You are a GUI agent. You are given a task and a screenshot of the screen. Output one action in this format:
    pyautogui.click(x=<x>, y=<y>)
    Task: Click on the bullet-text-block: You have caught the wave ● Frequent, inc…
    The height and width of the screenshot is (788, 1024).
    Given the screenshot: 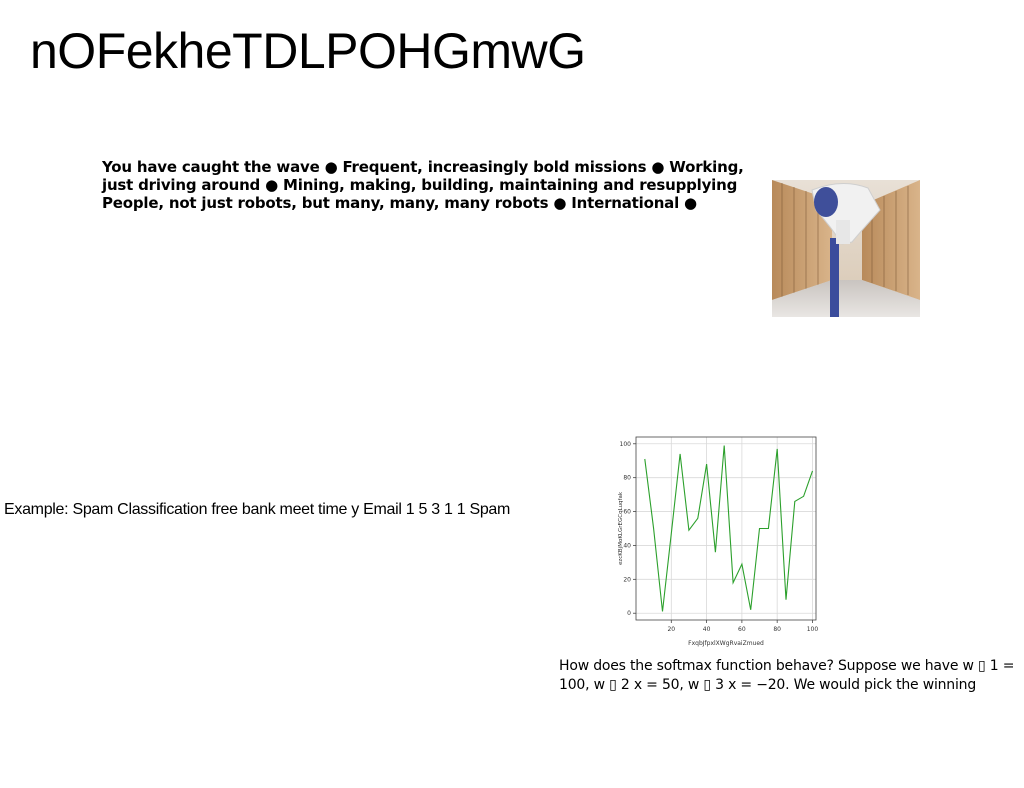 What is the action you would take?
    pyautogui.click(x=423, y=185)
    